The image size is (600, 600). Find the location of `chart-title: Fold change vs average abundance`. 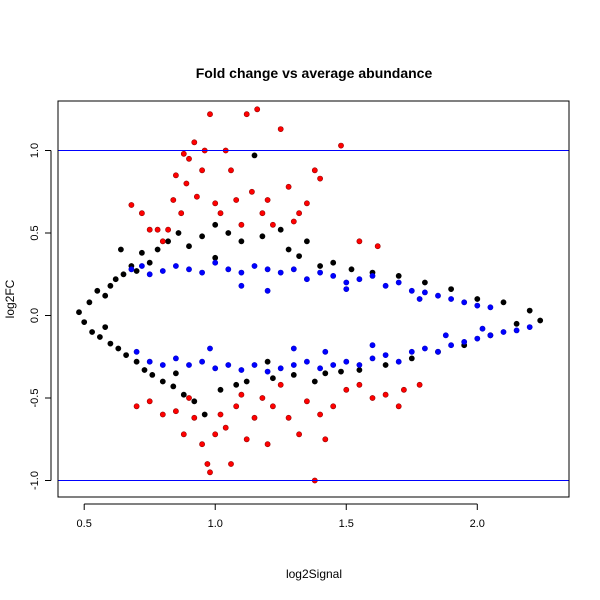

chart-title: Fold change vs average abundance is located at coordinates (314, 73).